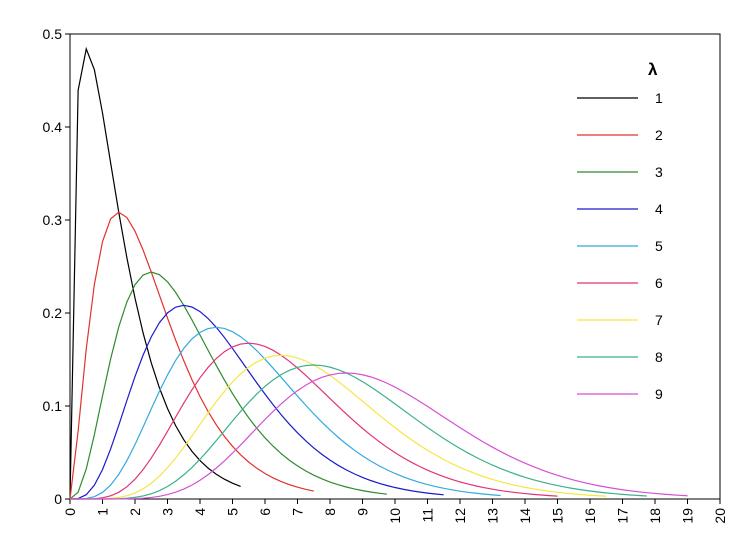 Image resolution: width=744 pixels, height=550 pixels. Describe the element at coordinates (590, 516) in the screenshot. I see `x-tick-label: 16` at that location.